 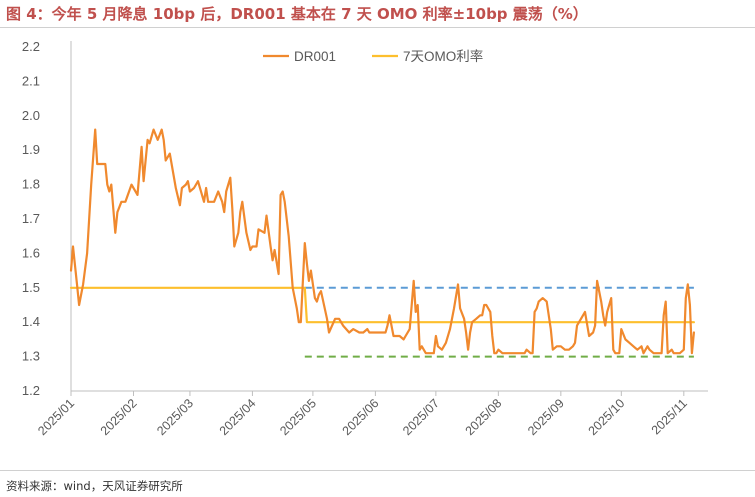 What do you see at coordinates (607, 417) in the screenshot?
I see `x-tick-label: 2025/10` at bounding box center [607, 417].